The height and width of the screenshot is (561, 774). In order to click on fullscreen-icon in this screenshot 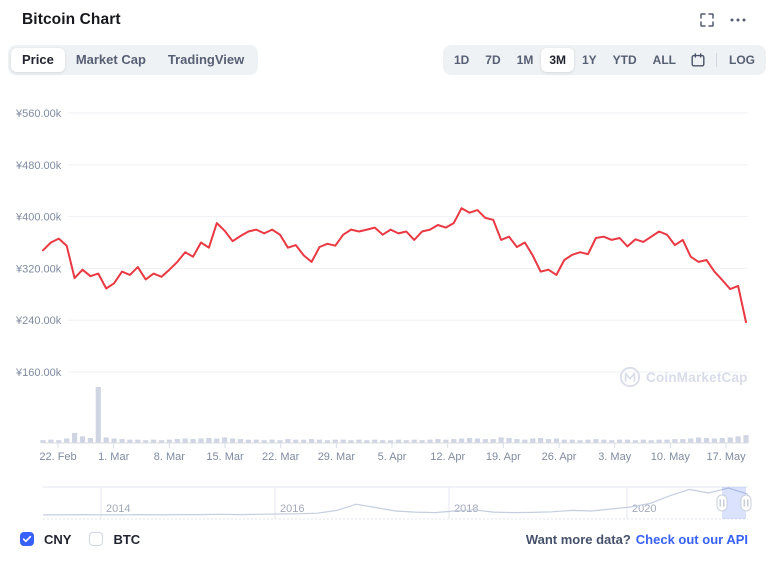, I will do `click(707, 20)`.